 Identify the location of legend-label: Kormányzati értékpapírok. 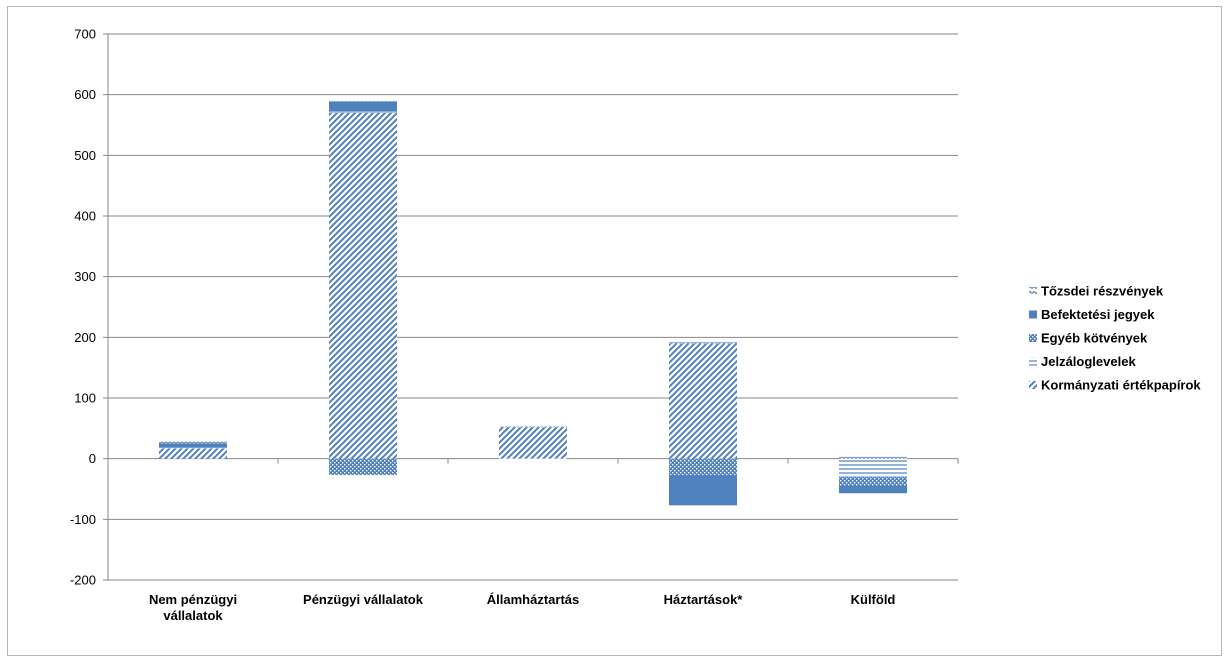
(1121, 385).